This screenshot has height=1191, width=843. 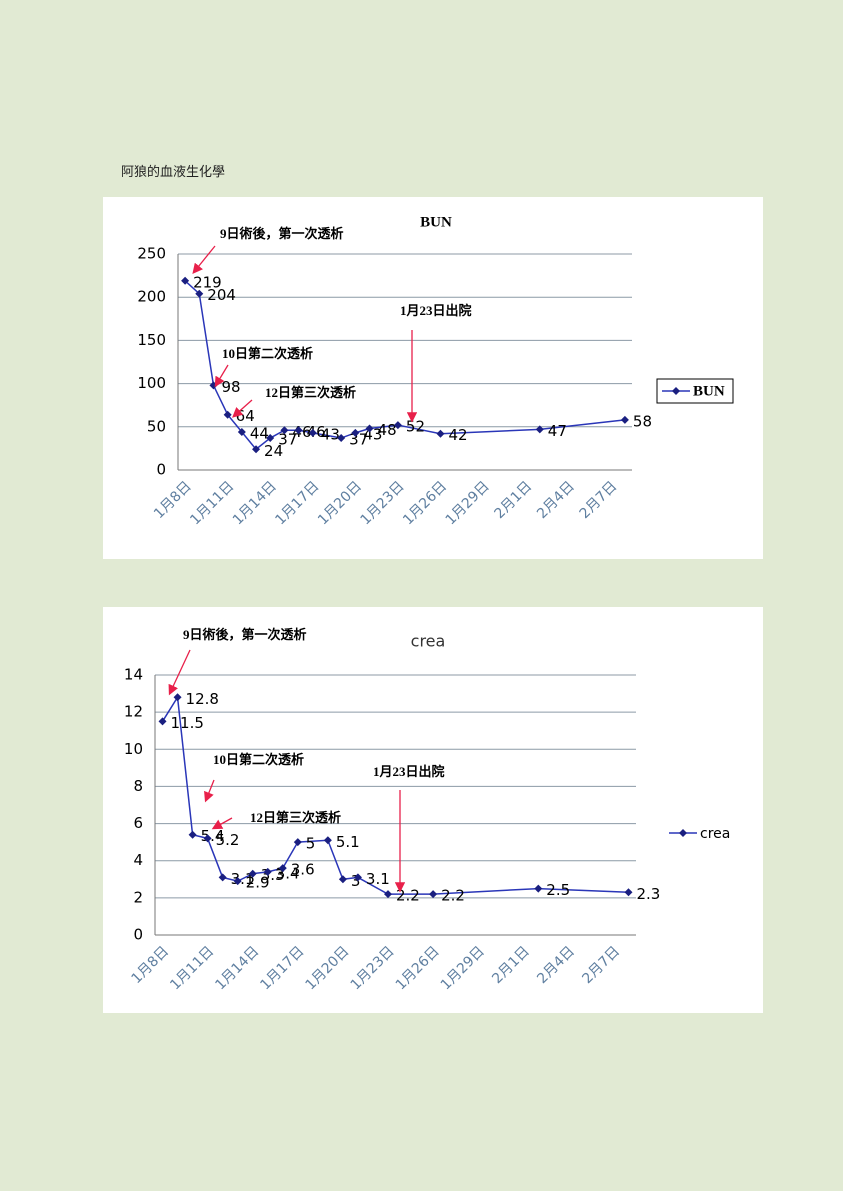 What do you see at coordinates (558, 890) in the screenshot?
I see `data-label: 2.5` at bounding box center [558, 890].